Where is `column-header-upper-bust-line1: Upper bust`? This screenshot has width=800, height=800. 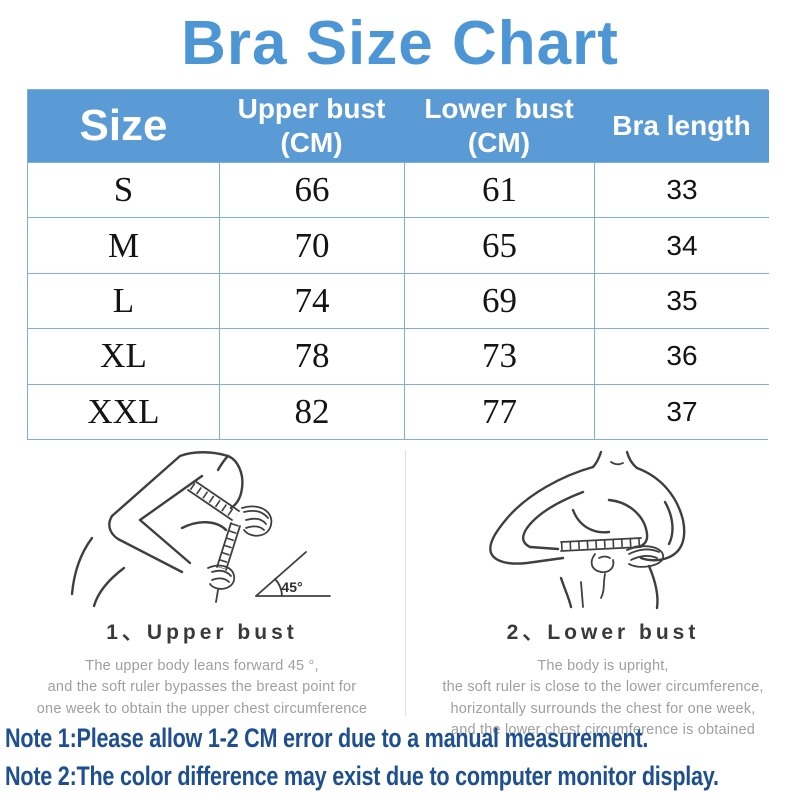 column-header-upper-bust-line1: Upper bust is located at coordinates (311, 108).